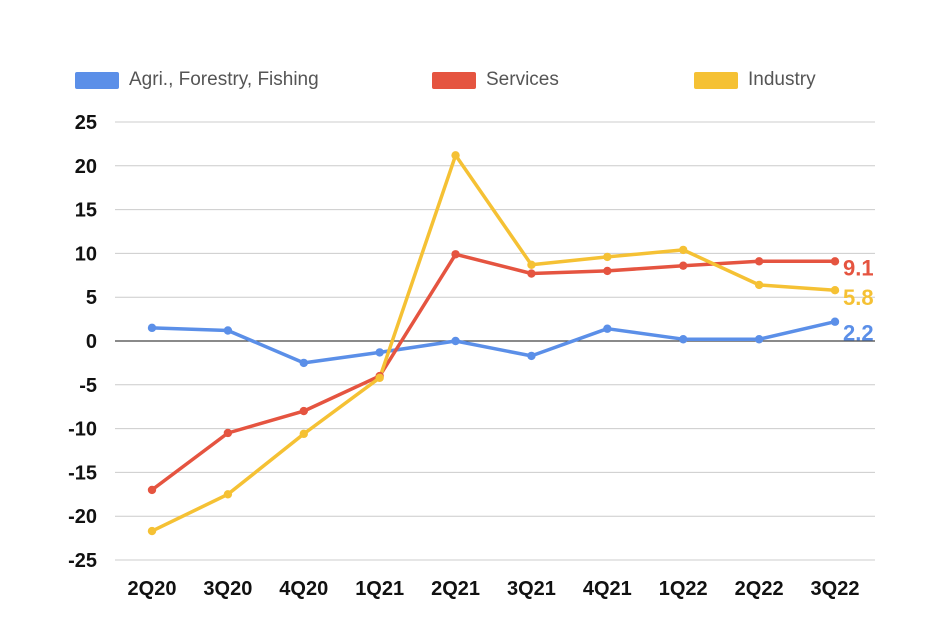 The height and width of the screenshot is (620, 930). What do you see at coordinates (91, 298) in the screenshot?
I see `y-tick-label: 5` at bounding box center [91, 298].